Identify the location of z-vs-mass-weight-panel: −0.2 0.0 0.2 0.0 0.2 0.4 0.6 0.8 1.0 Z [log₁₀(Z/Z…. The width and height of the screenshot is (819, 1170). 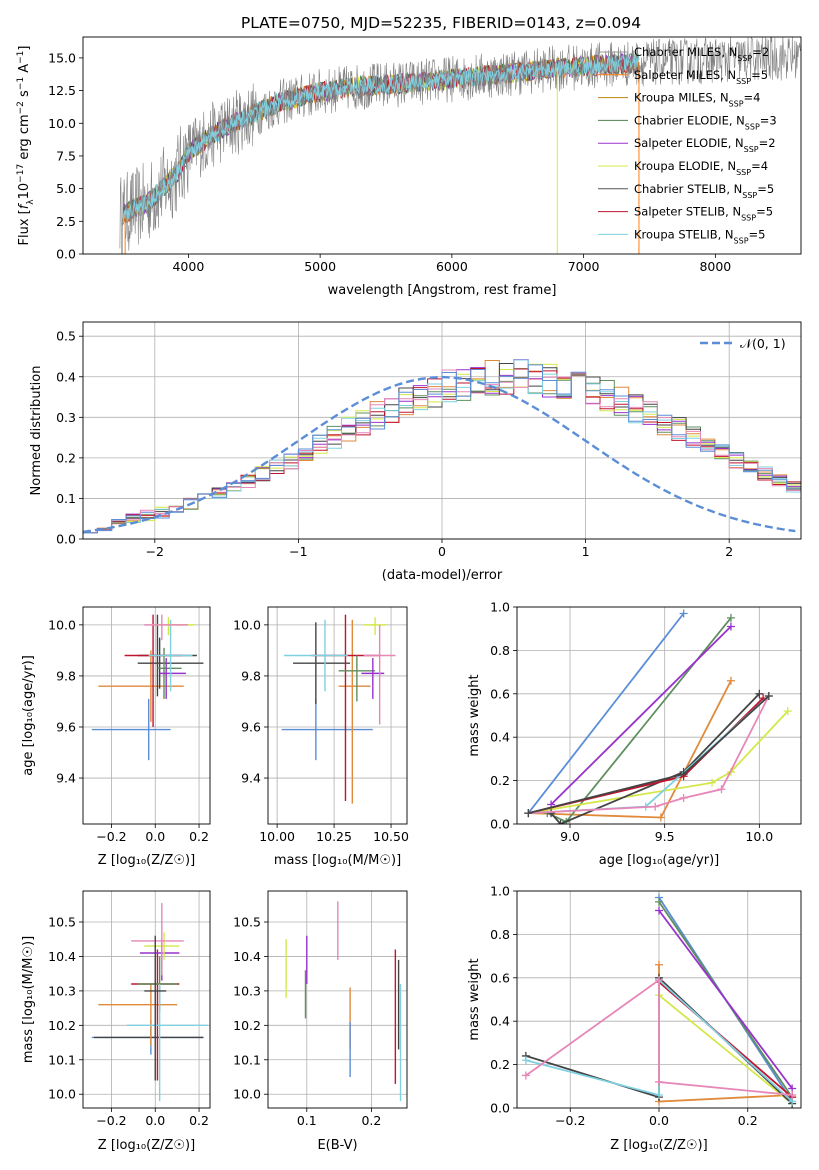
(634, 1018).